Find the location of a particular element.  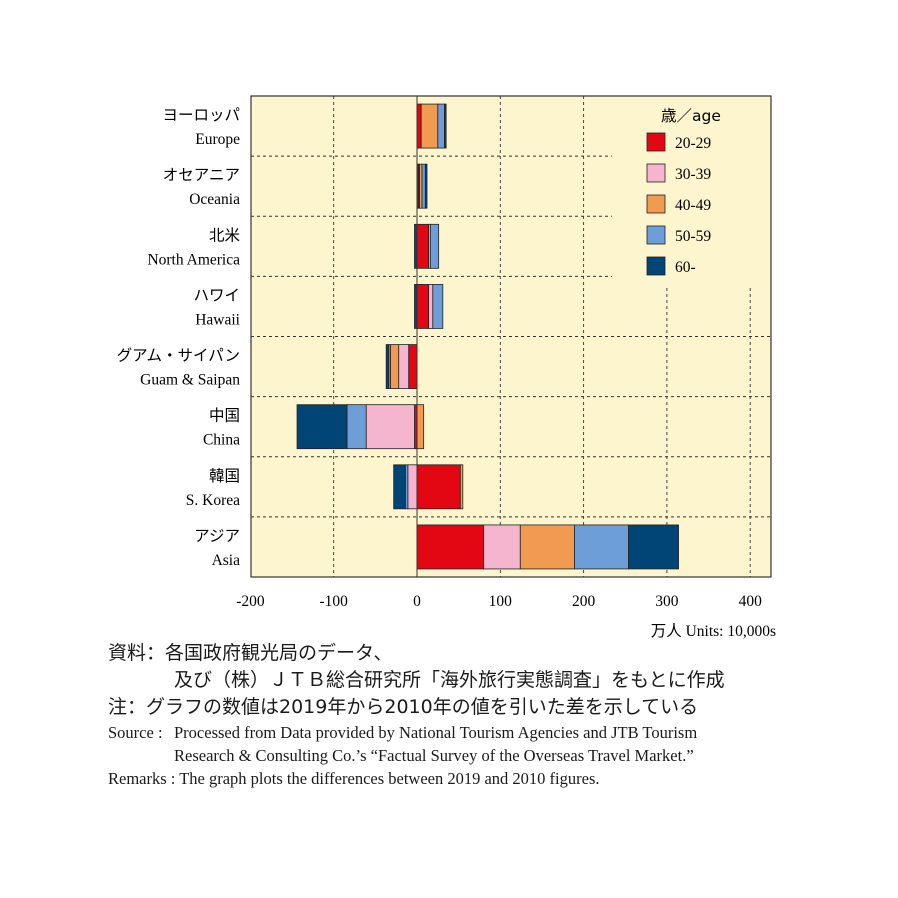

category-label-en: Europe is located at coordinates (217, 139).